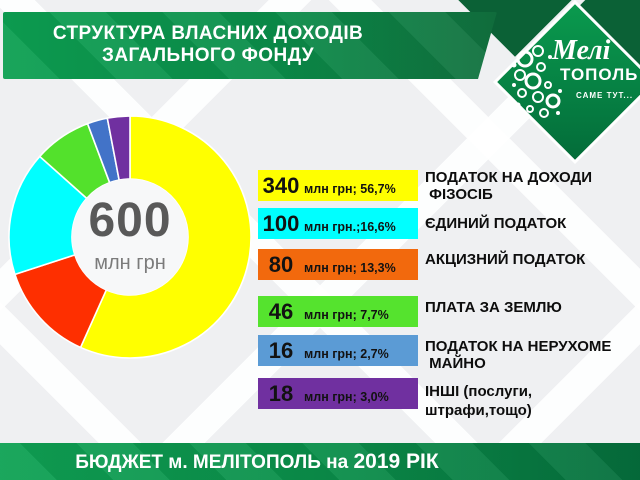 The width and height of the screenshot is (640, 480). What do you see at coordinates (350, 227) in the screenshot?
I see `legend-value-suffix: млн грн.;16,6%` at bounding box center [350, 227].